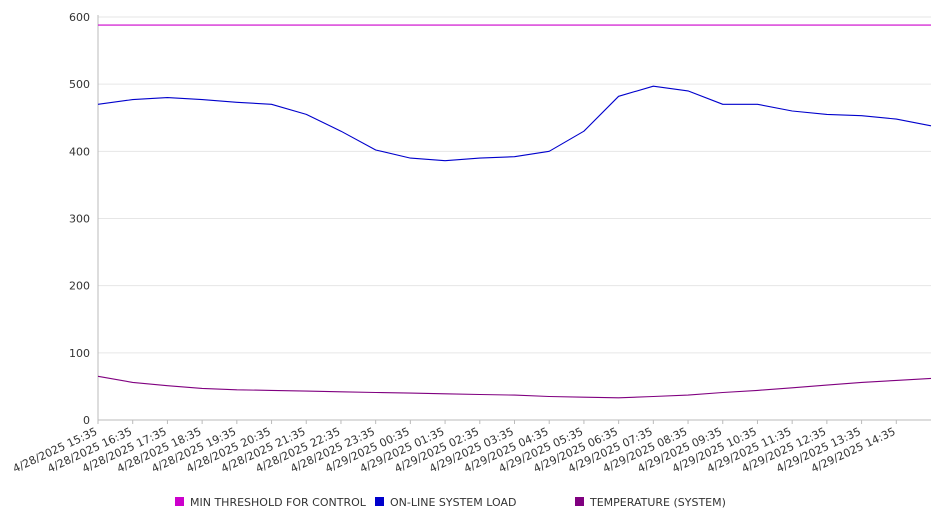  What do you see at coordinates (79, 84) in the screenshot?
I see `y-tick-label: 500` at bounding box center [79, 84].